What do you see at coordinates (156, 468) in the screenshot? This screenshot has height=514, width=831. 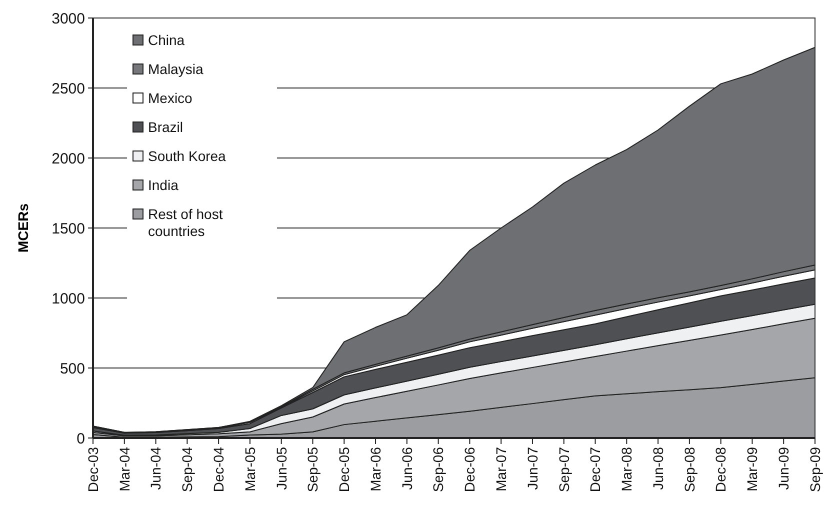 I see `x-tick-label: Jun-04` at bounding box center [156, 468].